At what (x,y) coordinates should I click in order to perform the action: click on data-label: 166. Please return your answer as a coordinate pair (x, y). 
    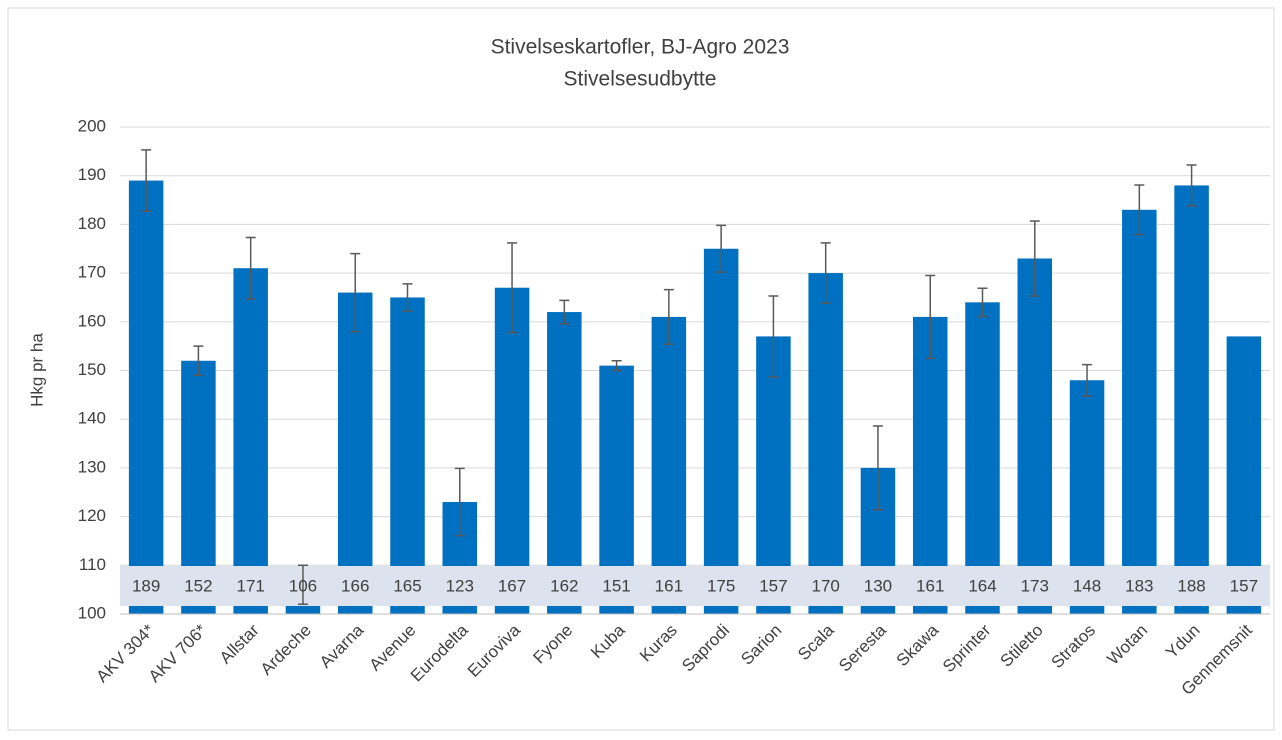
    Looking at the image, I should click on (355, 585).